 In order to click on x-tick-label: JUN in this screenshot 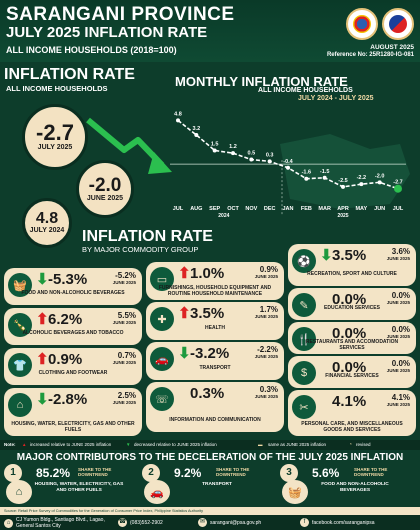, I will do `click(379, 209)`.